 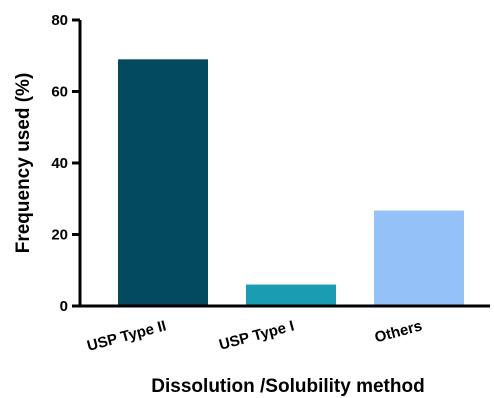 I want to click on x-axis-category-labels: USP Type II USP Type I Others, so click(x=254, y=335).